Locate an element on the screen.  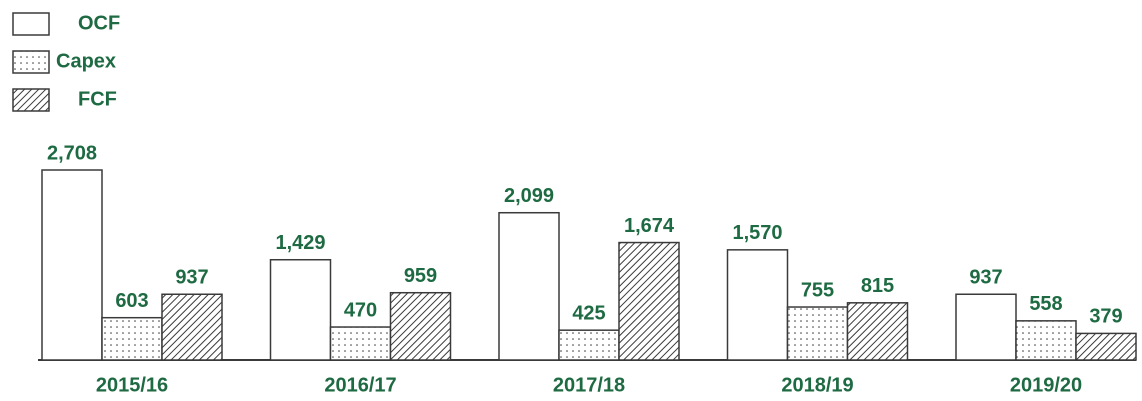
value-label: 1,674 is located at coordinates (649, 226).